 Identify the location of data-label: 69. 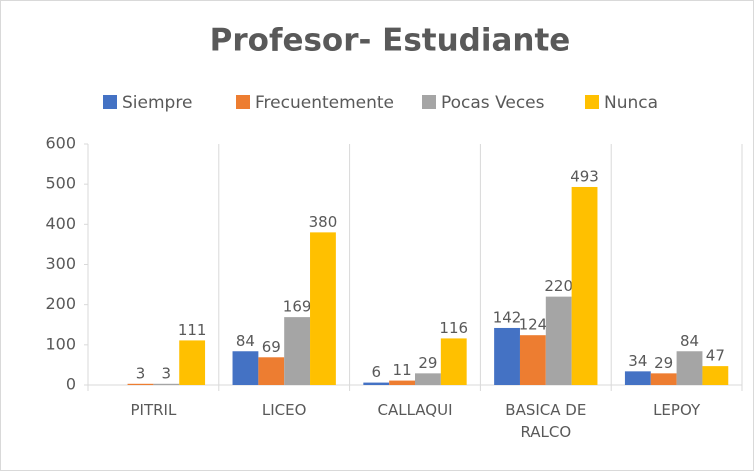
(271, 347).